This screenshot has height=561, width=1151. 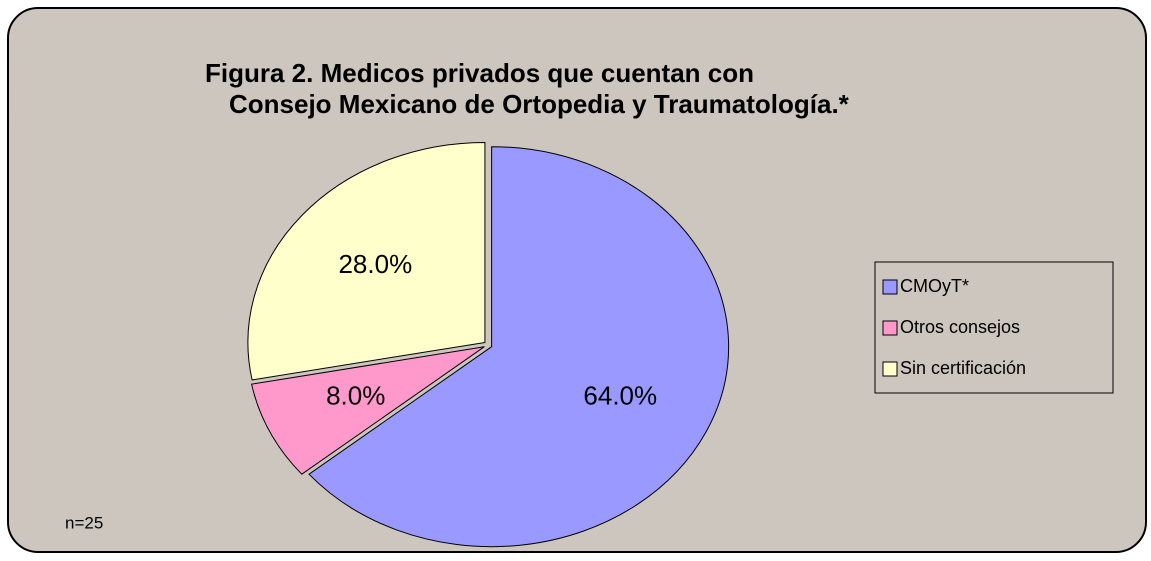 What do you see at coordinates (960, 327) in the screenshot?
I see `legend-label: Otros consejos` at bounding box center [960, 327].